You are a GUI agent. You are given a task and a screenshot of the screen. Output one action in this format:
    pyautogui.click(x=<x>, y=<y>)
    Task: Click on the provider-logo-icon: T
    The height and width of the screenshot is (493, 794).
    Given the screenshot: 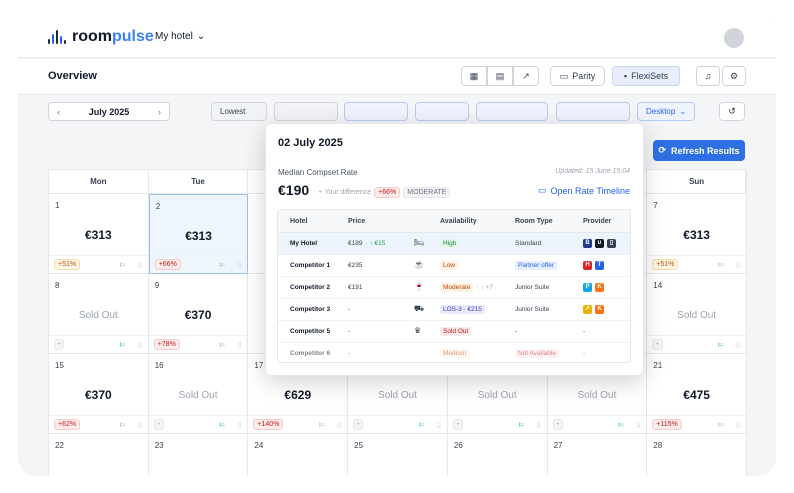 What is the action you would take?
    pyautogui.click(x=599, y=265)
    